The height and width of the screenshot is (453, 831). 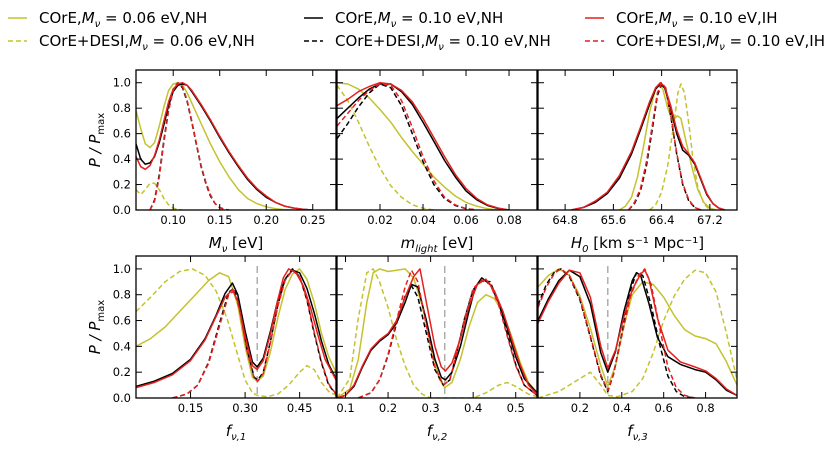 I want to click on y-tick-label: 1.0, so click(x=122, y=269).